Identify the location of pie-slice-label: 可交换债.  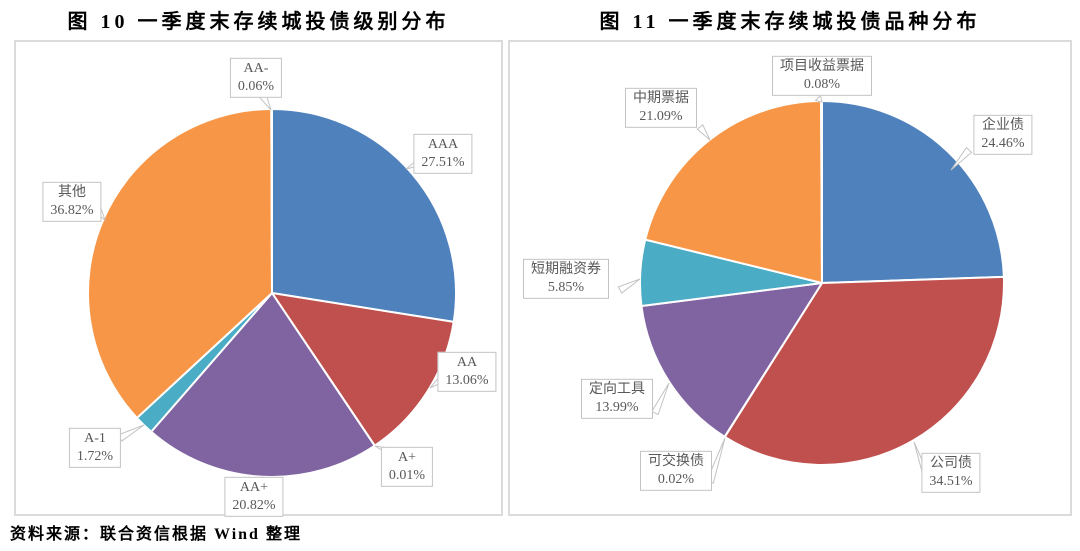
(676, 461).